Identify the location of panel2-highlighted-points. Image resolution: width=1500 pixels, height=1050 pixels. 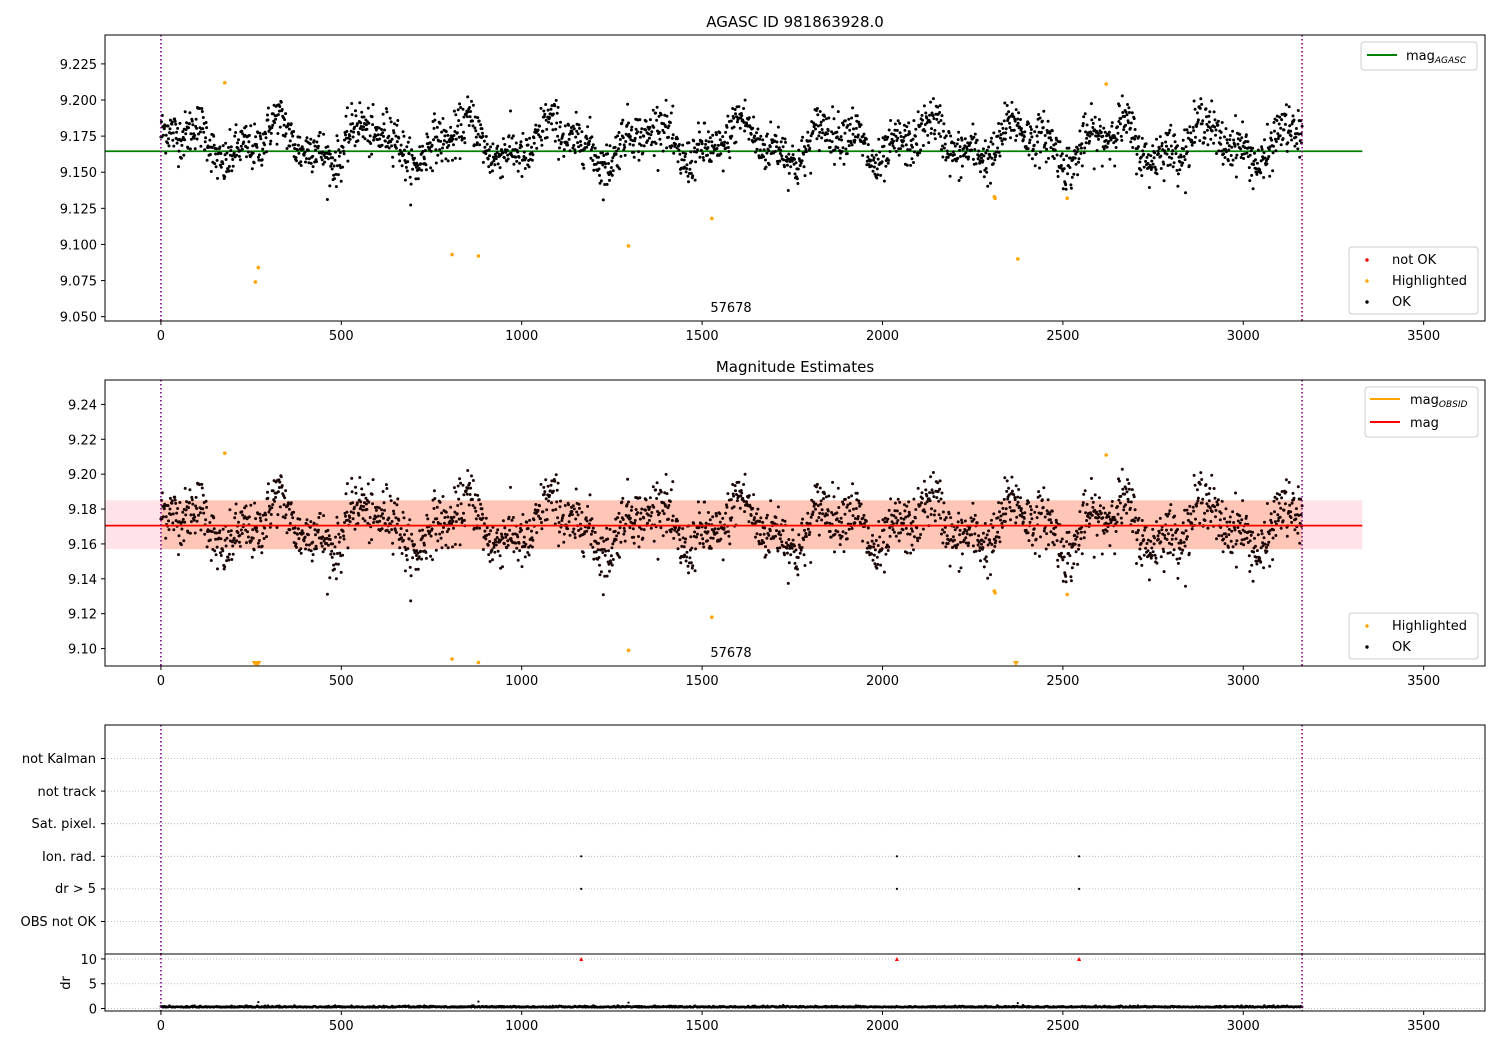
(665, 558).